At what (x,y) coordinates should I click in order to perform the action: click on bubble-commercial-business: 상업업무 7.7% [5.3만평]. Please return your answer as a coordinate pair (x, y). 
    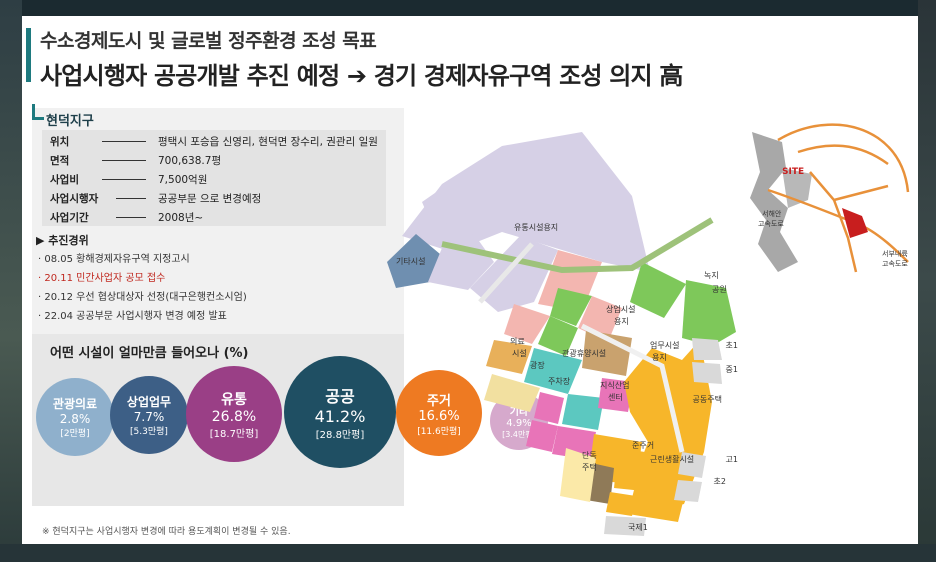
    Looking at the image, I should click on (149, 415).